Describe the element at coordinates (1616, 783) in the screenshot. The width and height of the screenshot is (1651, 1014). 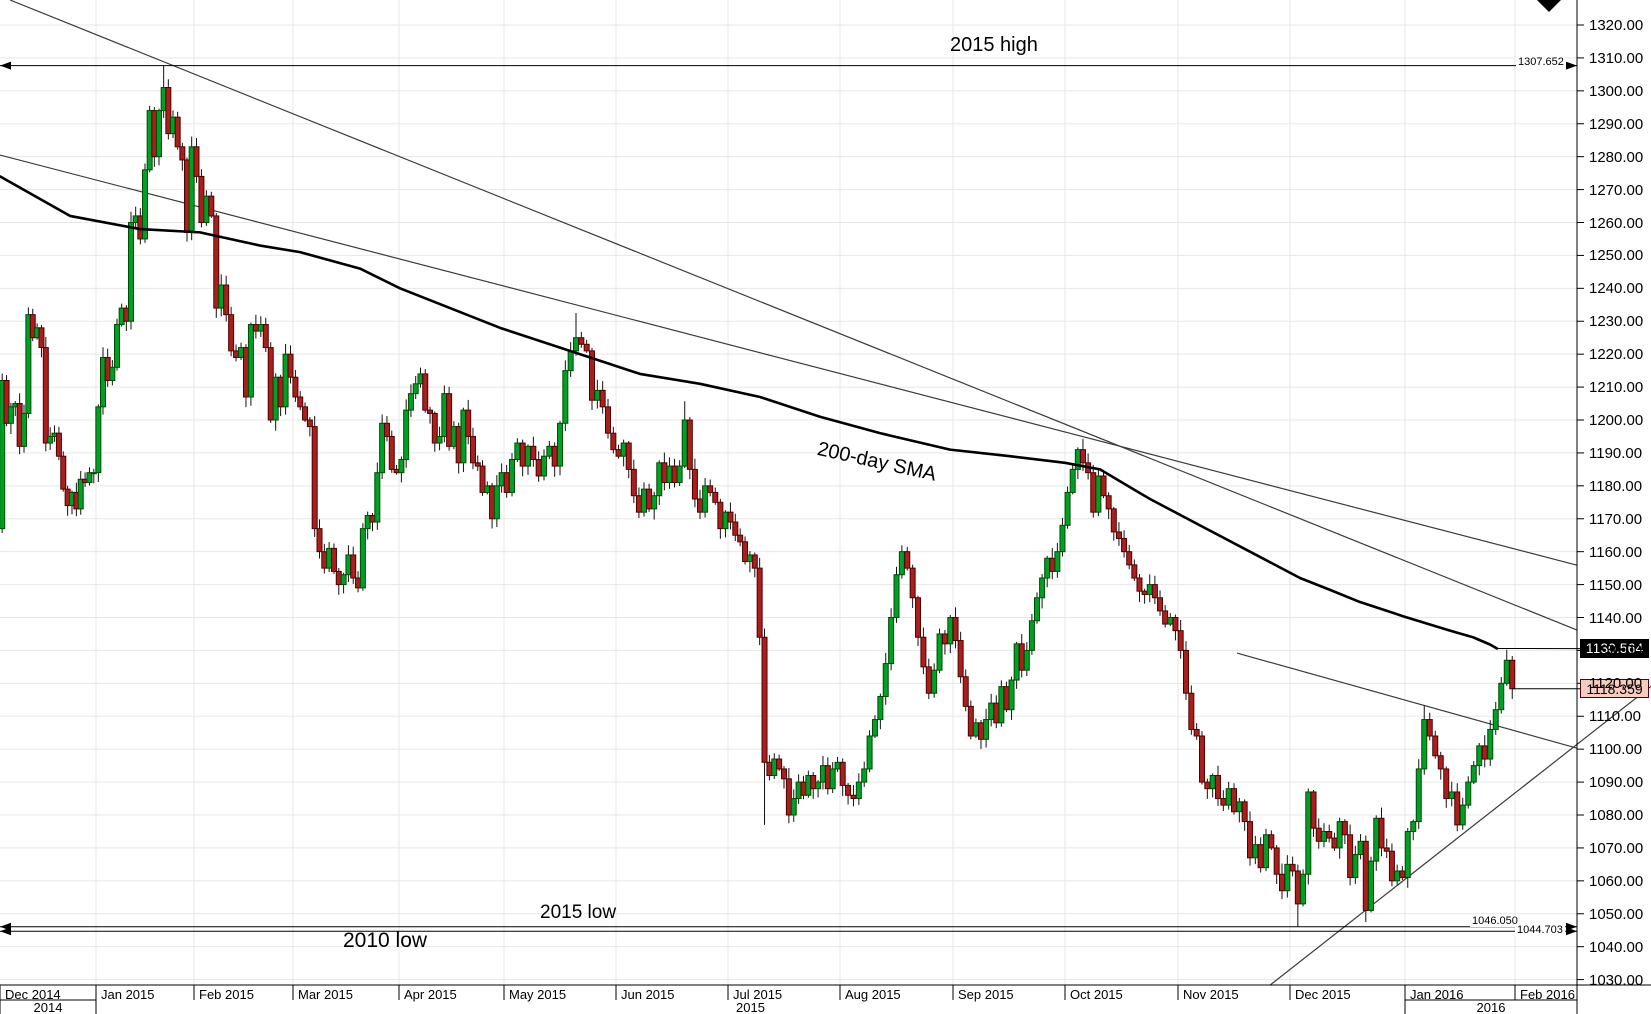
I see `price-tick-label: 1090.00` at that location.